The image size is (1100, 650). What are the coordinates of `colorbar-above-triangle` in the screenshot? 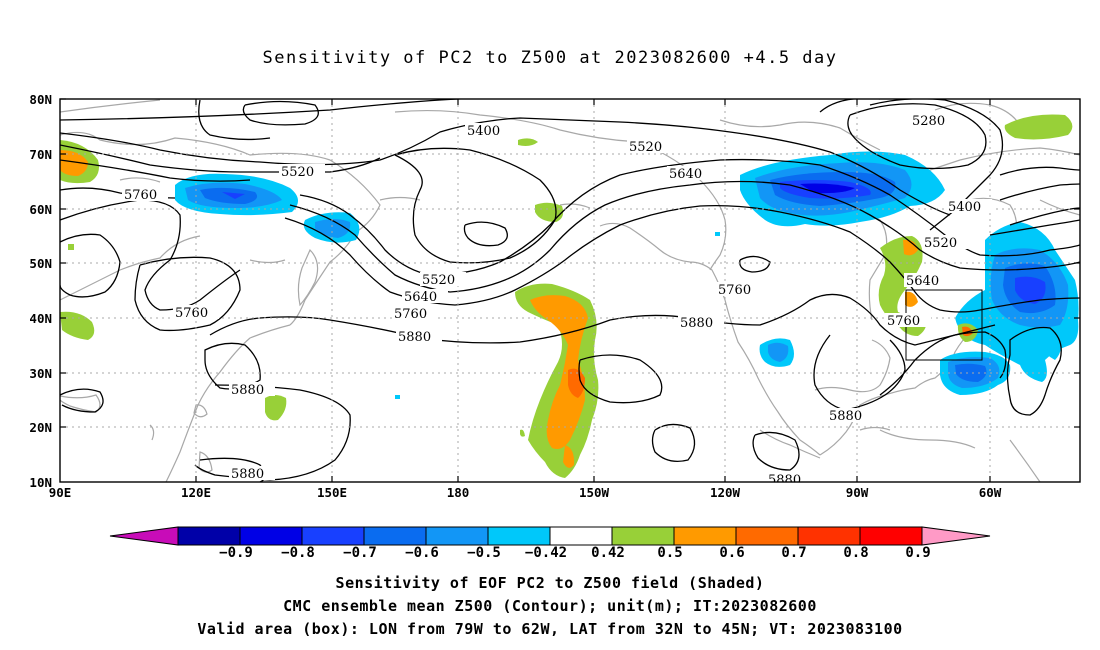 It's located at (956, 536).